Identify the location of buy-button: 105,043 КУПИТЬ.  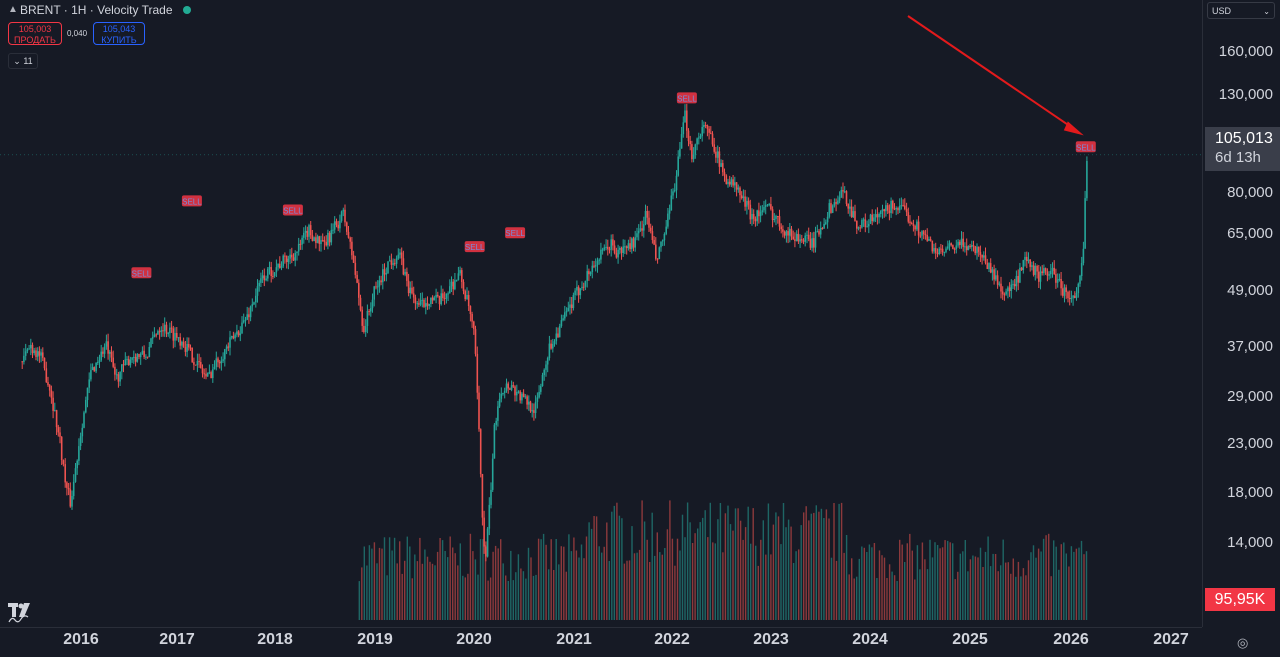
(119, 33).